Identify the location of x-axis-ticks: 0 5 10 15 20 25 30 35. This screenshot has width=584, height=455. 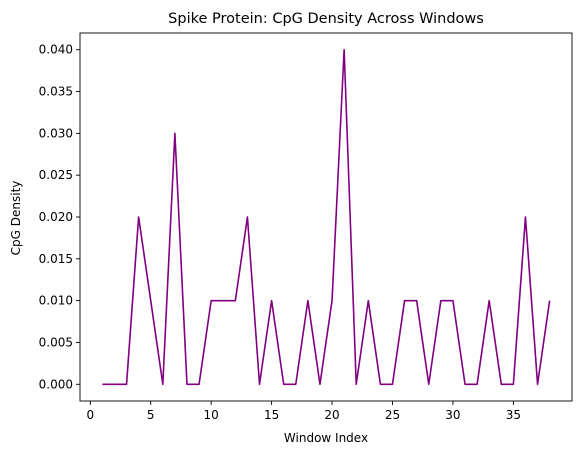
(303, 411).